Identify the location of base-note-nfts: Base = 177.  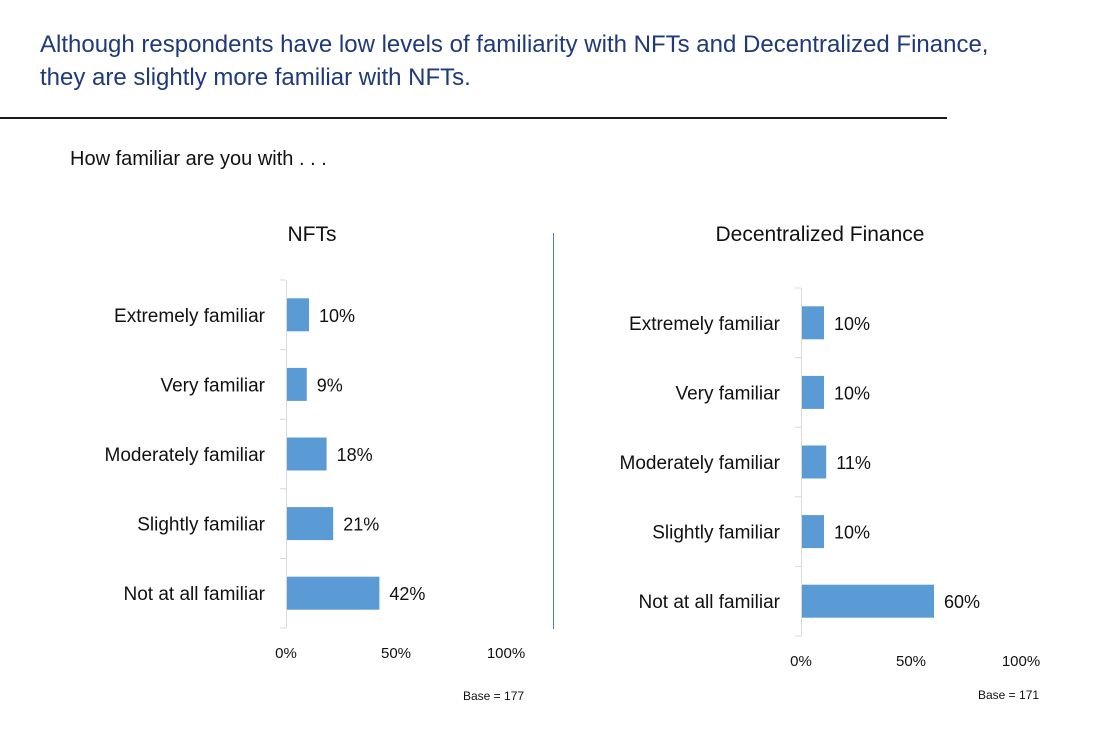
(494, 696).